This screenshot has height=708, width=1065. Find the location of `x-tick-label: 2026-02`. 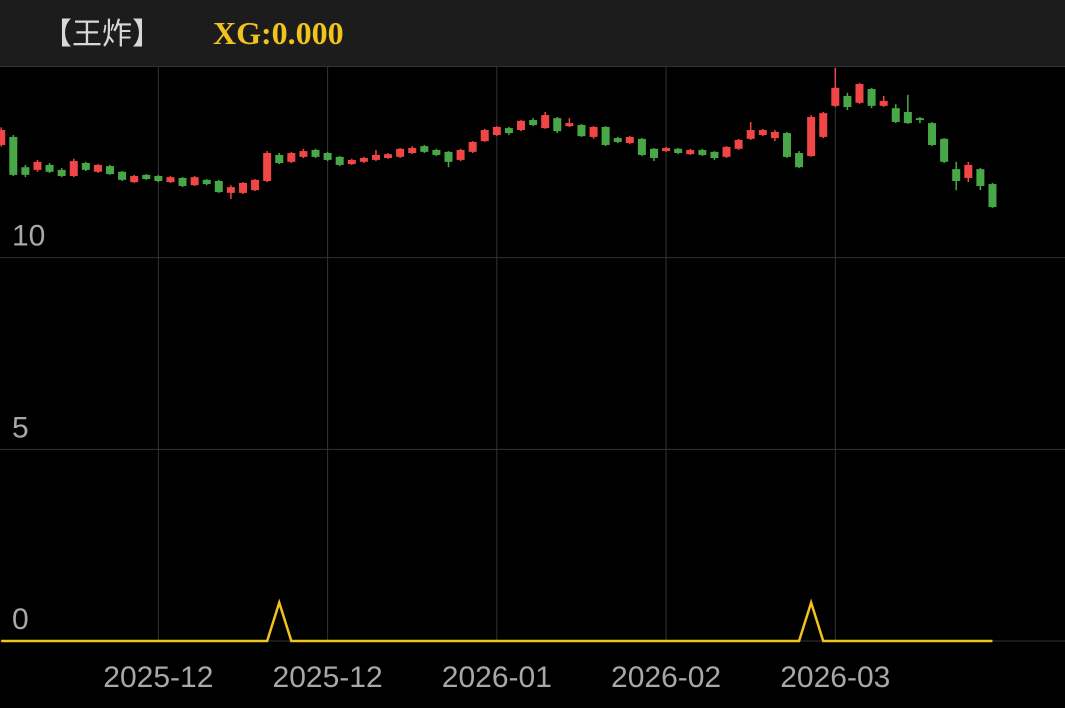

x-tick-label: 2026-02 is located at coordinates (666, 677).